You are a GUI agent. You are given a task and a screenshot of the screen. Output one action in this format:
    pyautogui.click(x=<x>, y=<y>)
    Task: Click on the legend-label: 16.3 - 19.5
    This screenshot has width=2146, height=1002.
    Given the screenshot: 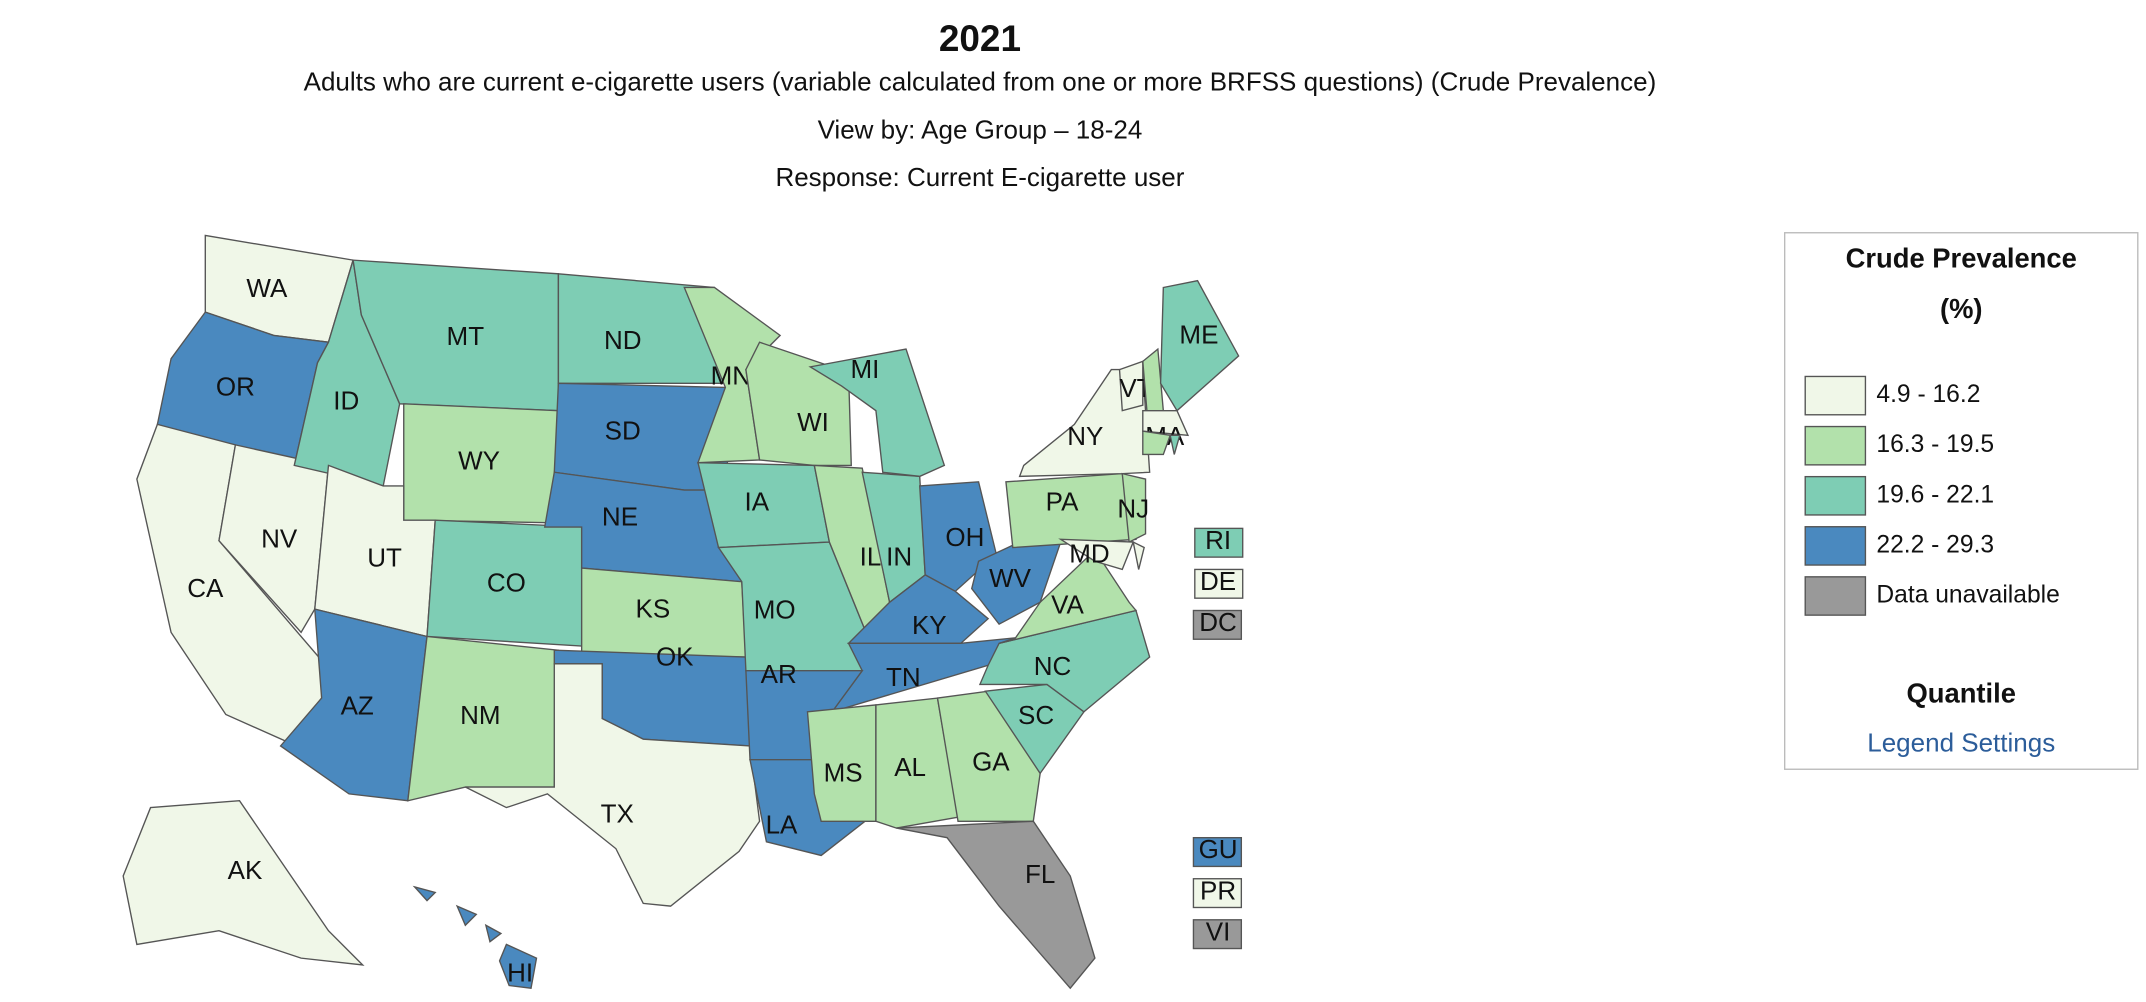 What is the action you would take?
    pyautogui.click(x=1935, y=444)
    